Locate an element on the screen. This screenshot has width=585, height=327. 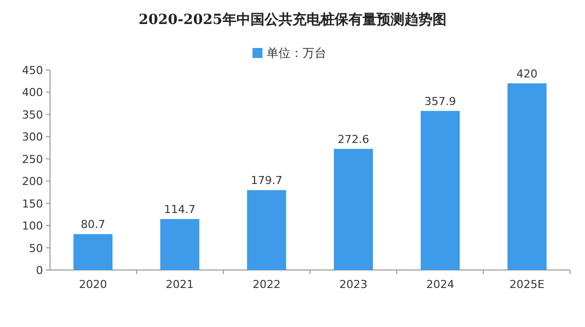
data-label: 80.7 is located at coordinates (93, 225).